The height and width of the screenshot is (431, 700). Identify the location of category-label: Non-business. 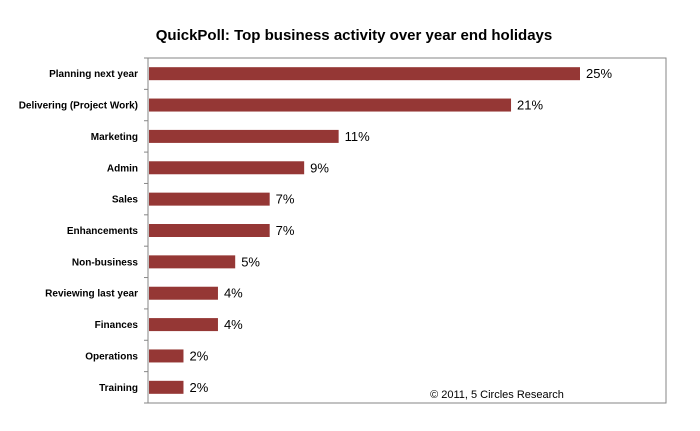
(105, 262).